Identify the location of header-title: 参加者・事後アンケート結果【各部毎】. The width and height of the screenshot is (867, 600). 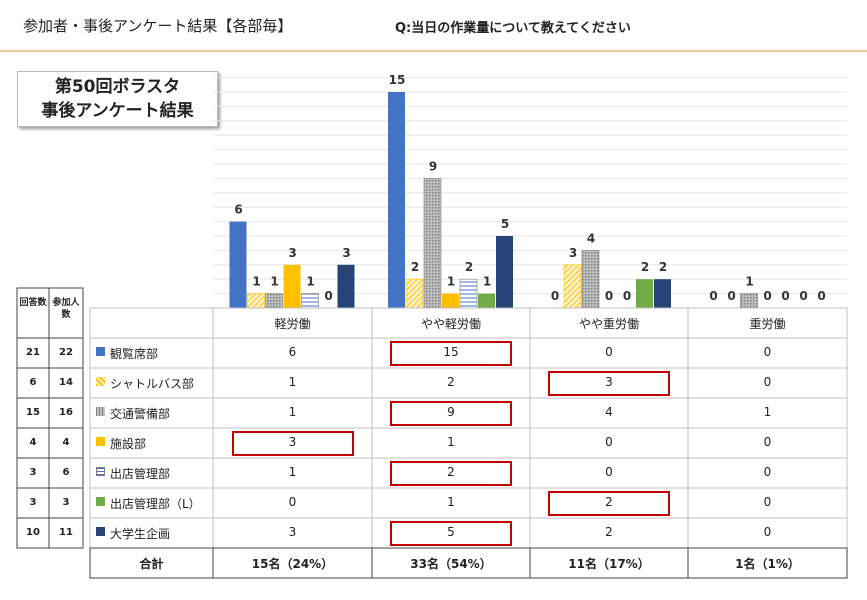
(158, 26).